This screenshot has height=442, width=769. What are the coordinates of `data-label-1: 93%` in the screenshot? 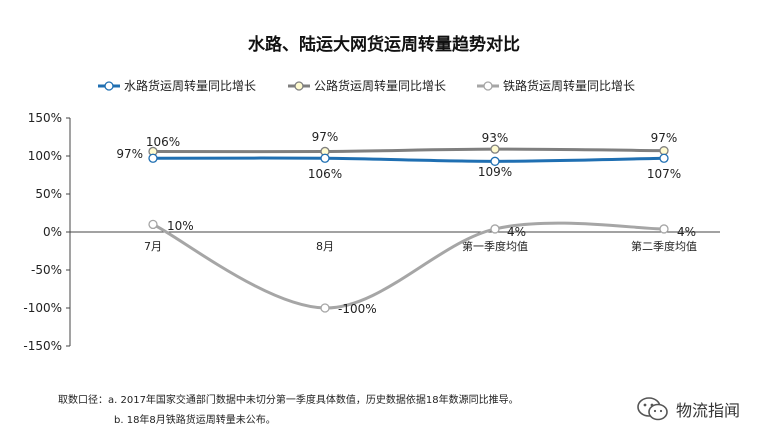 It's located at (495, 138).